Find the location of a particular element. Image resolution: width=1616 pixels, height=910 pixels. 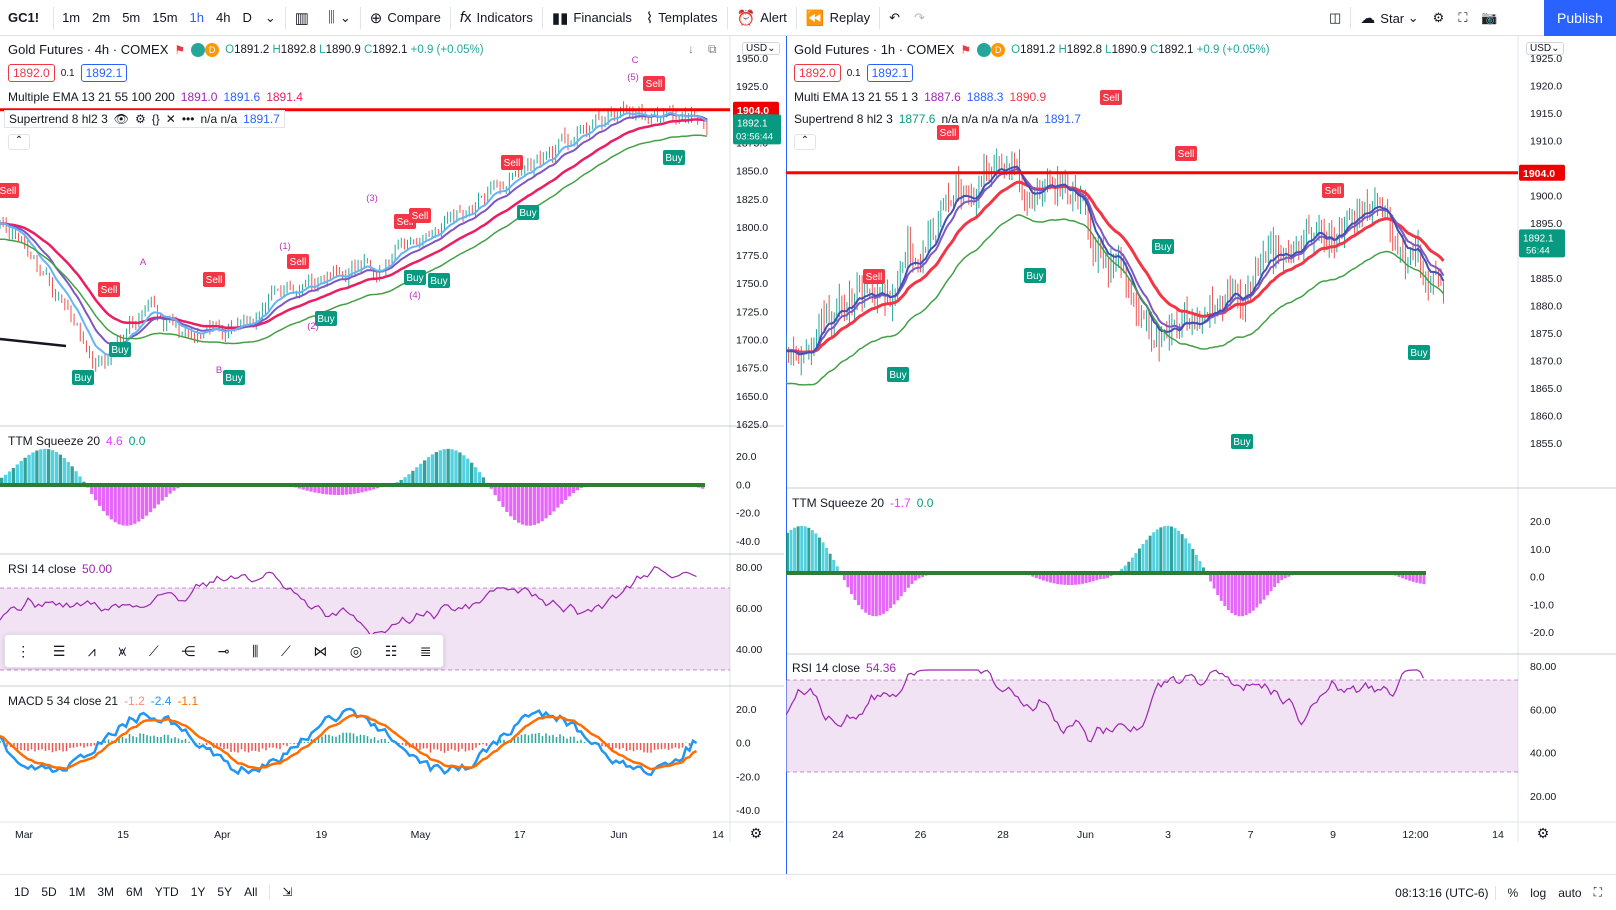

interval-5m: 5m is located at coordinates (131, 18).